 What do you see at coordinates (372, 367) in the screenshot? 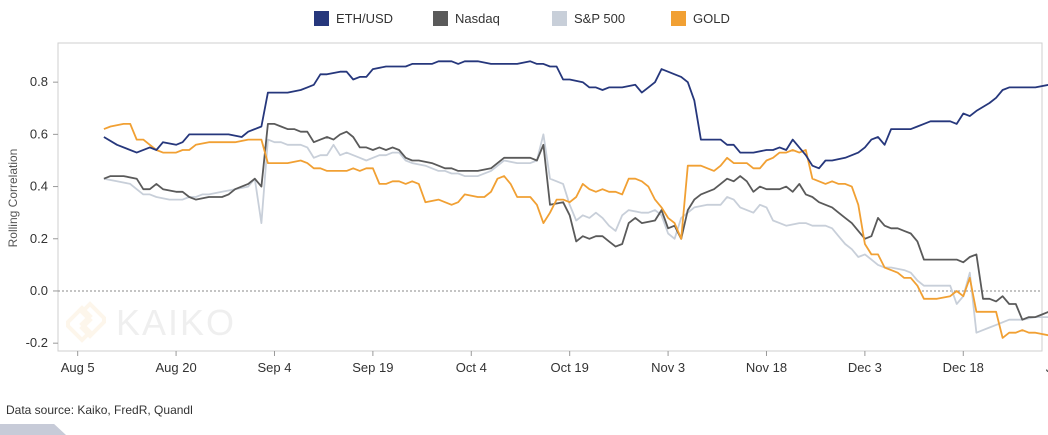
I see `x-tick-label: Sep 19` at bounding box center [372, 367].